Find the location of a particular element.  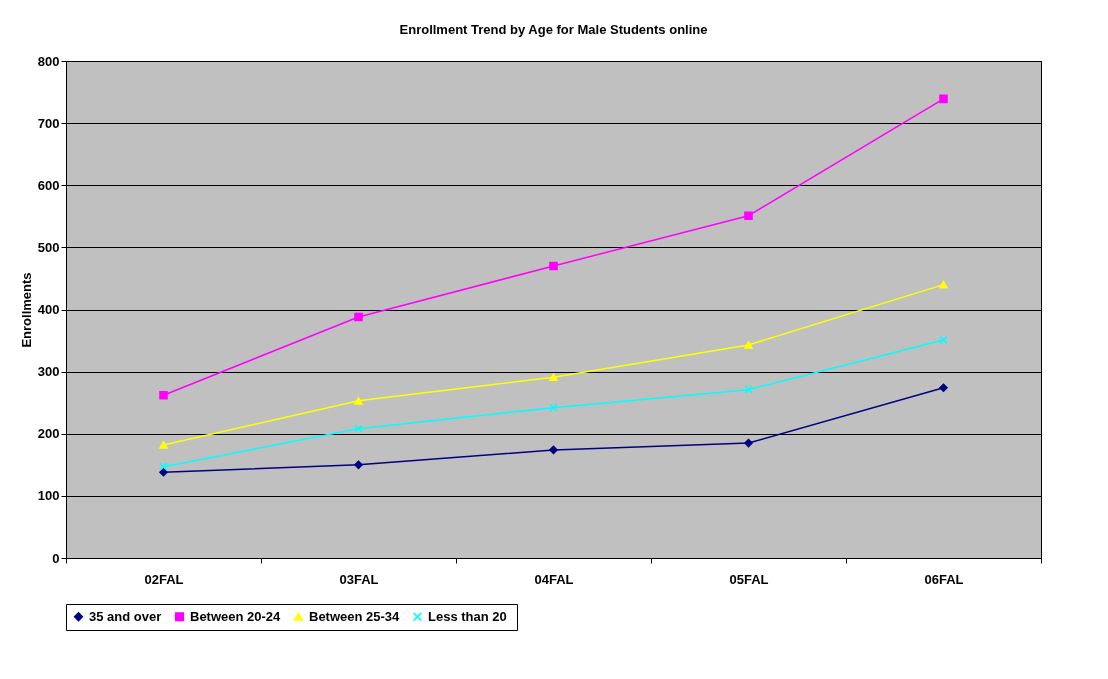

y-tick-label: 700 is located at coordinates (48, 123).